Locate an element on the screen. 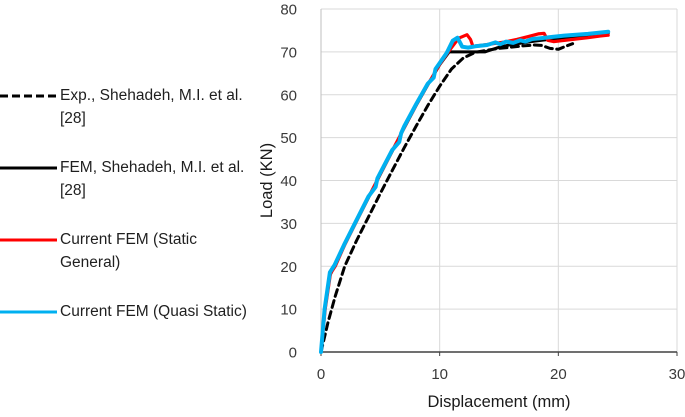 The image size is (685, 417). legend-label-line1: FEM, Shehadeh, M.I. et al. is located at coordinates (152, 167).